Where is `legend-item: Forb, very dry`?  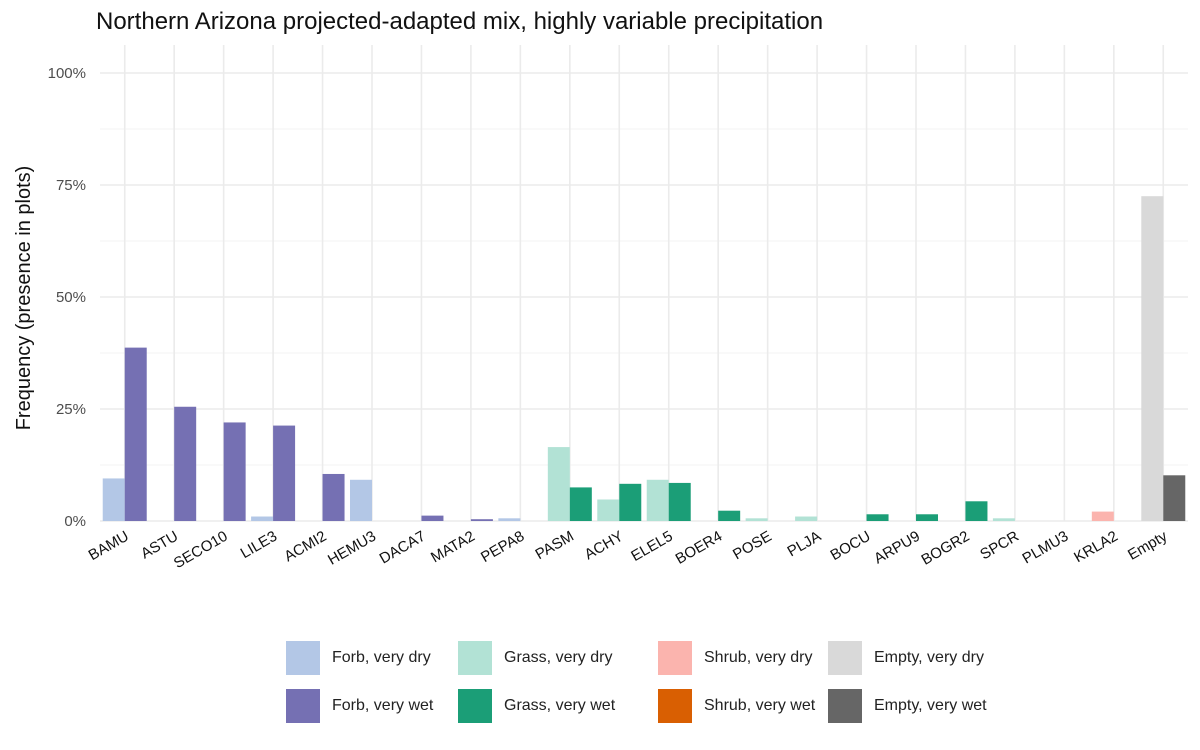 legend-item: Forb, very dry is located at coordinates (358, 658).